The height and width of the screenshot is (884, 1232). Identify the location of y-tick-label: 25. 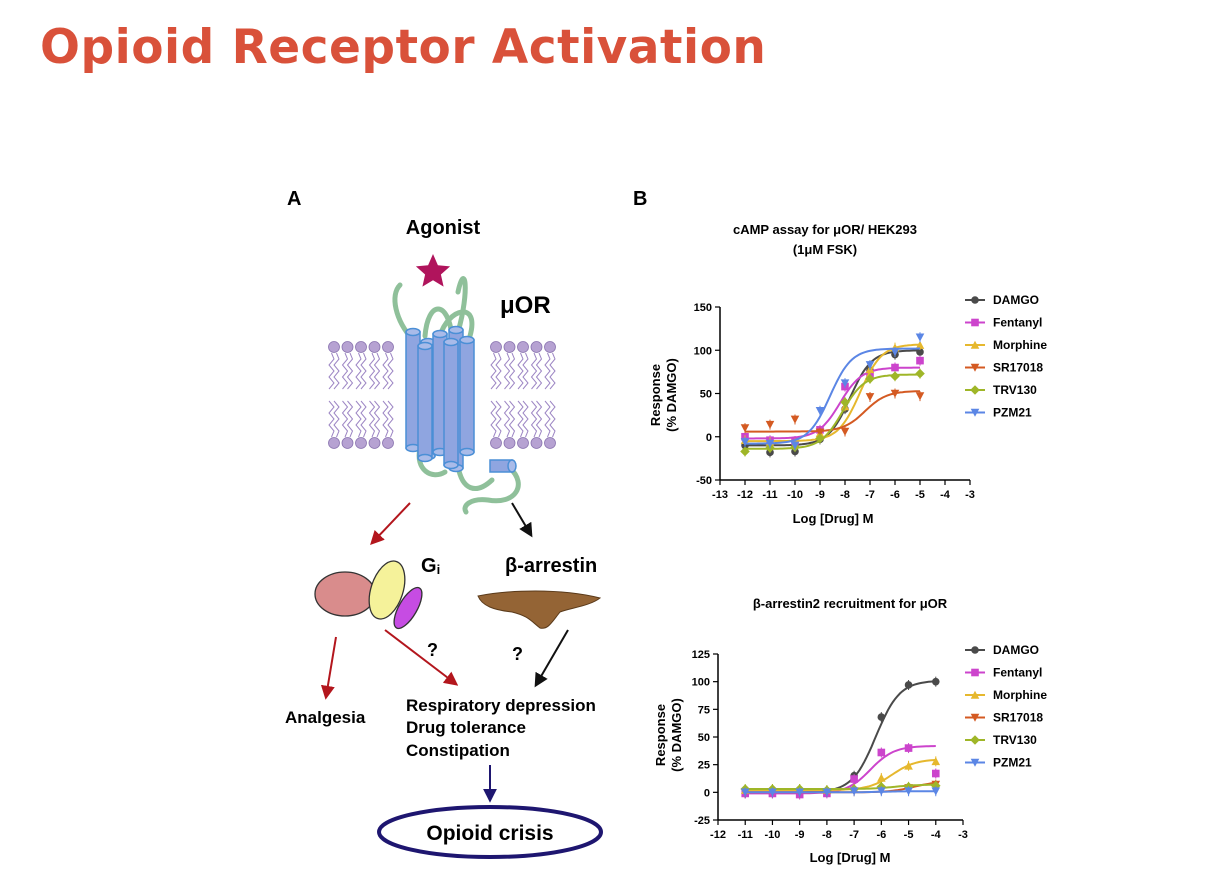
(704, 766).